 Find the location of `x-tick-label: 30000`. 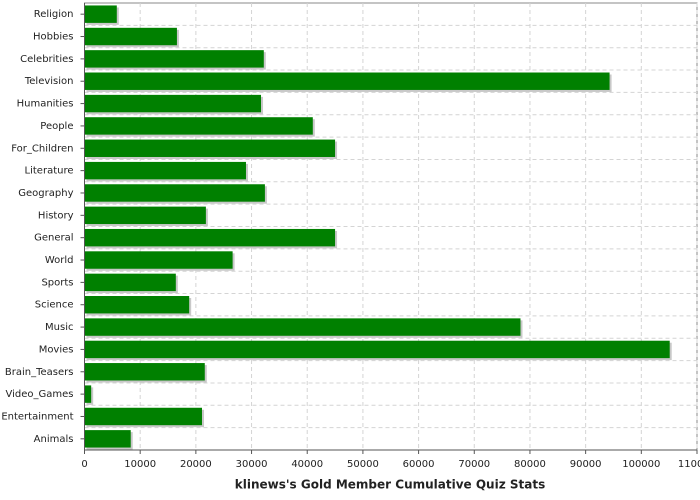

x-tick-label: 30000 is located at coordinates (252, 464).